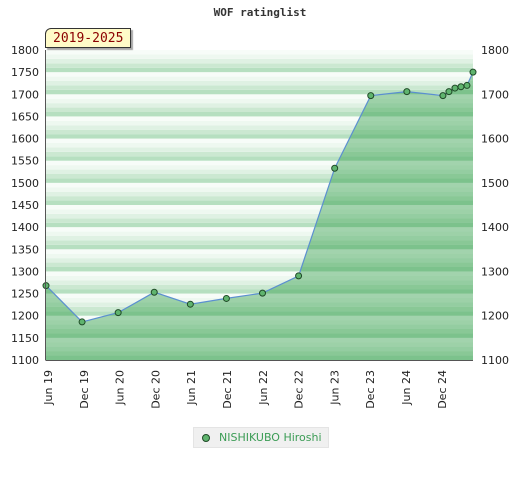 This screenshot has width=520, height=480. What do you see at coordinates (25, 271) in the screenshot?
I see `y-tick-label-left: 1300` at bounding box center [25, 271].